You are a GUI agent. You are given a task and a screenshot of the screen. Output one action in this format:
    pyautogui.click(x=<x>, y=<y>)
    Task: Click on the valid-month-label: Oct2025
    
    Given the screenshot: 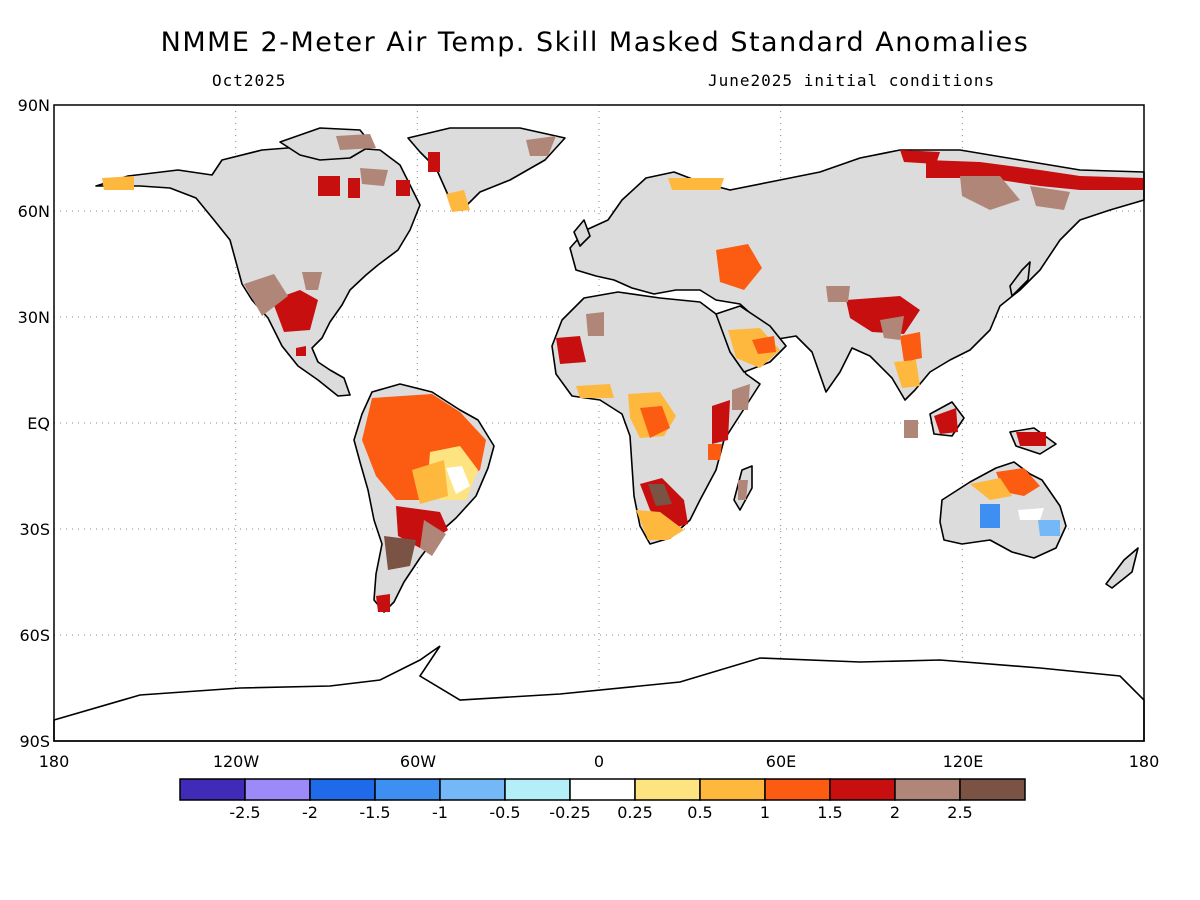 What is the action you would take?
    pyautogui.click(x=249, y=80)
    